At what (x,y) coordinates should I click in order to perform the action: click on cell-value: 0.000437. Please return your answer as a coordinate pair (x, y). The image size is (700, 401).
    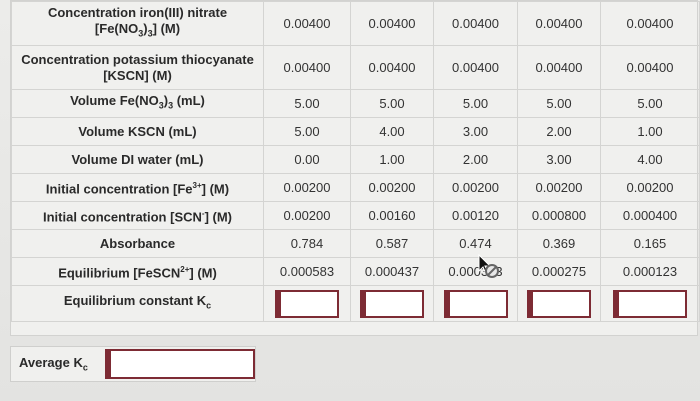
    Looking at the image, I should click on (392, 271).